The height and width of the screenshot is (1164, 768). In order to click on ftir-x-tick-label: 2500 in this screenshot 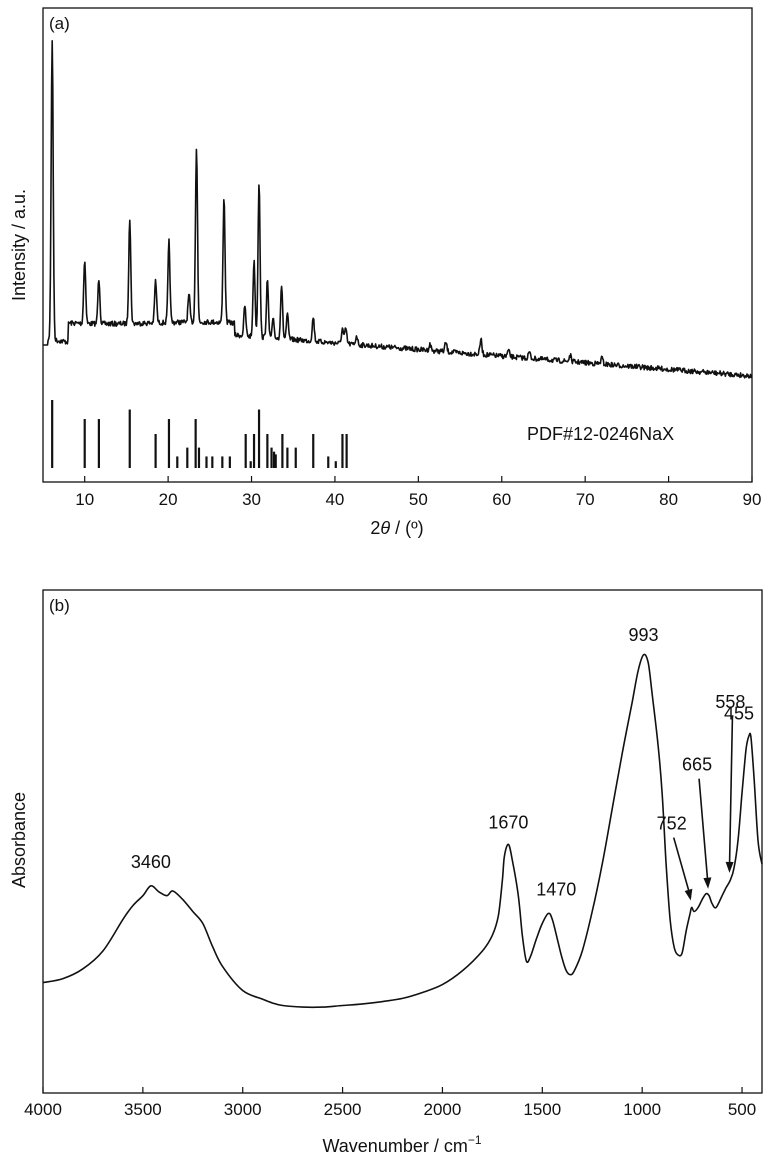, I will do `click(343, 1109)`.